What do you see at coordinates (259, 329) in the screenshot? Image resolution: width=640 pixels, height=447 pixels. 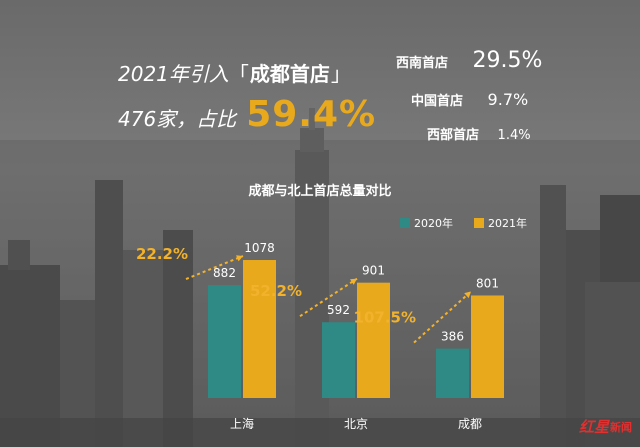 I see `bar-0-series-2021` at bounding box center [259, 329].